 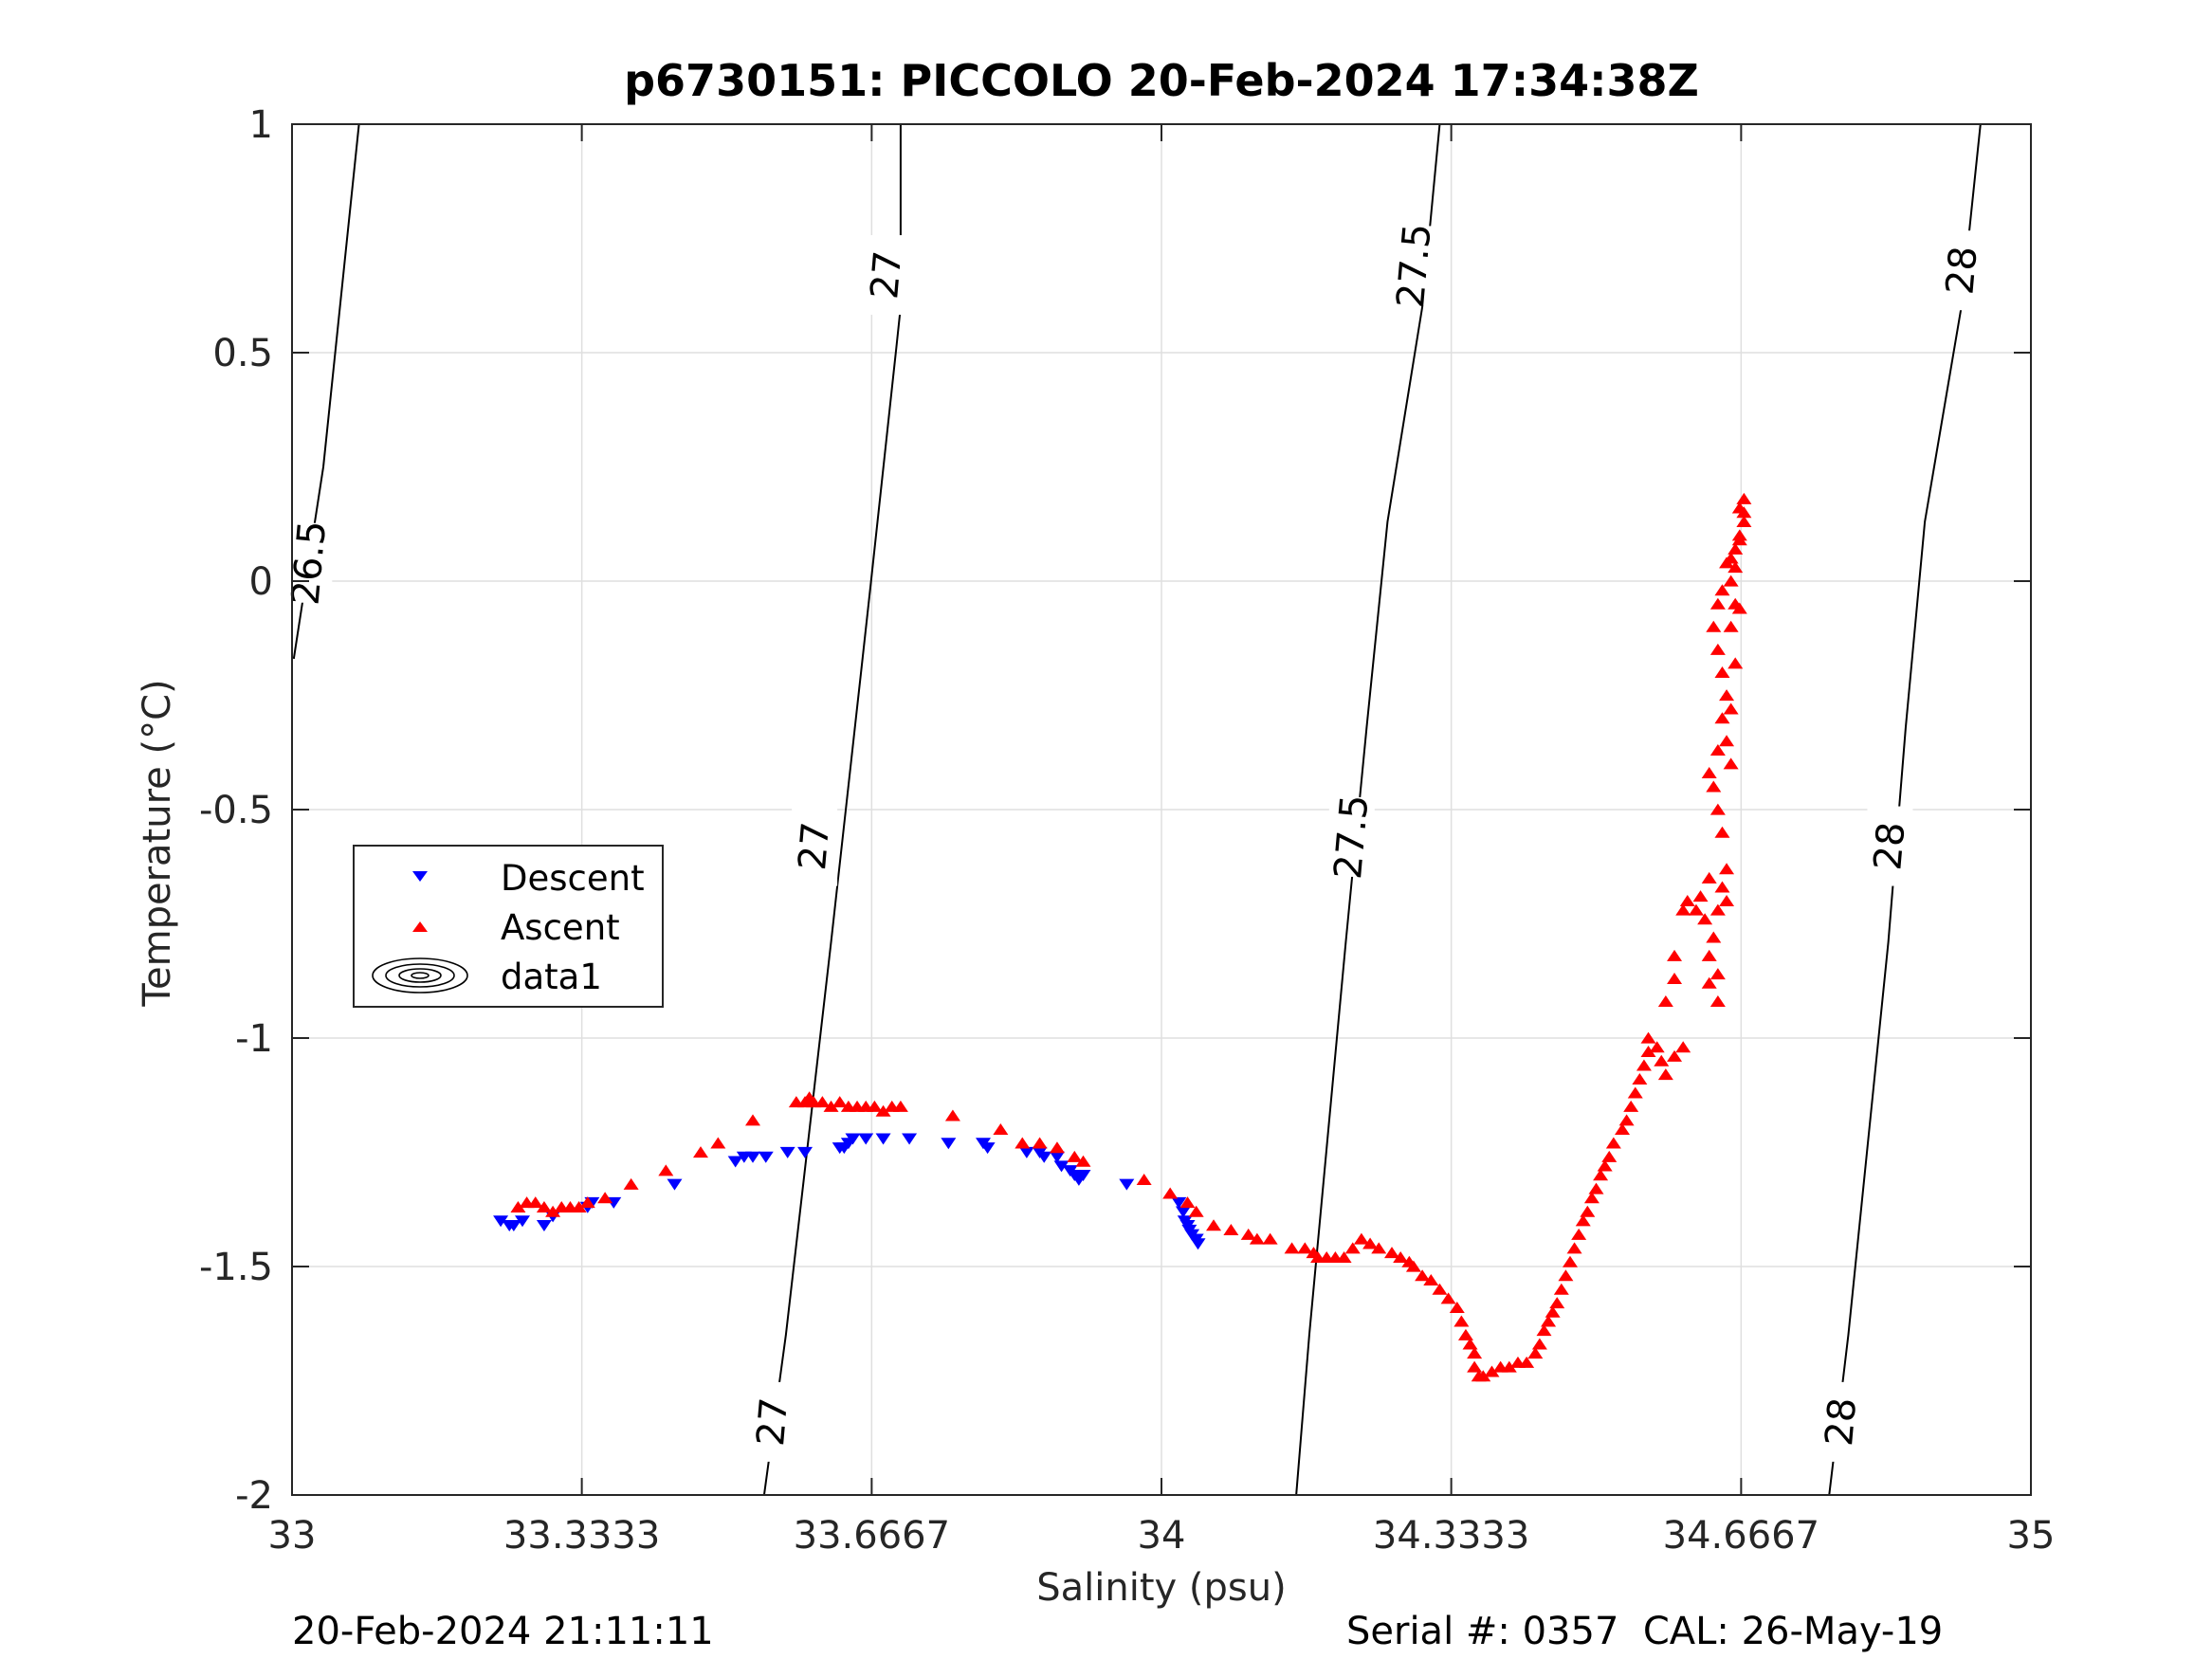 I want to click on chart-title: p6730151: PICCOLO 20-Feb-2024 17:34:38Z, so click(x=1161, y=80).